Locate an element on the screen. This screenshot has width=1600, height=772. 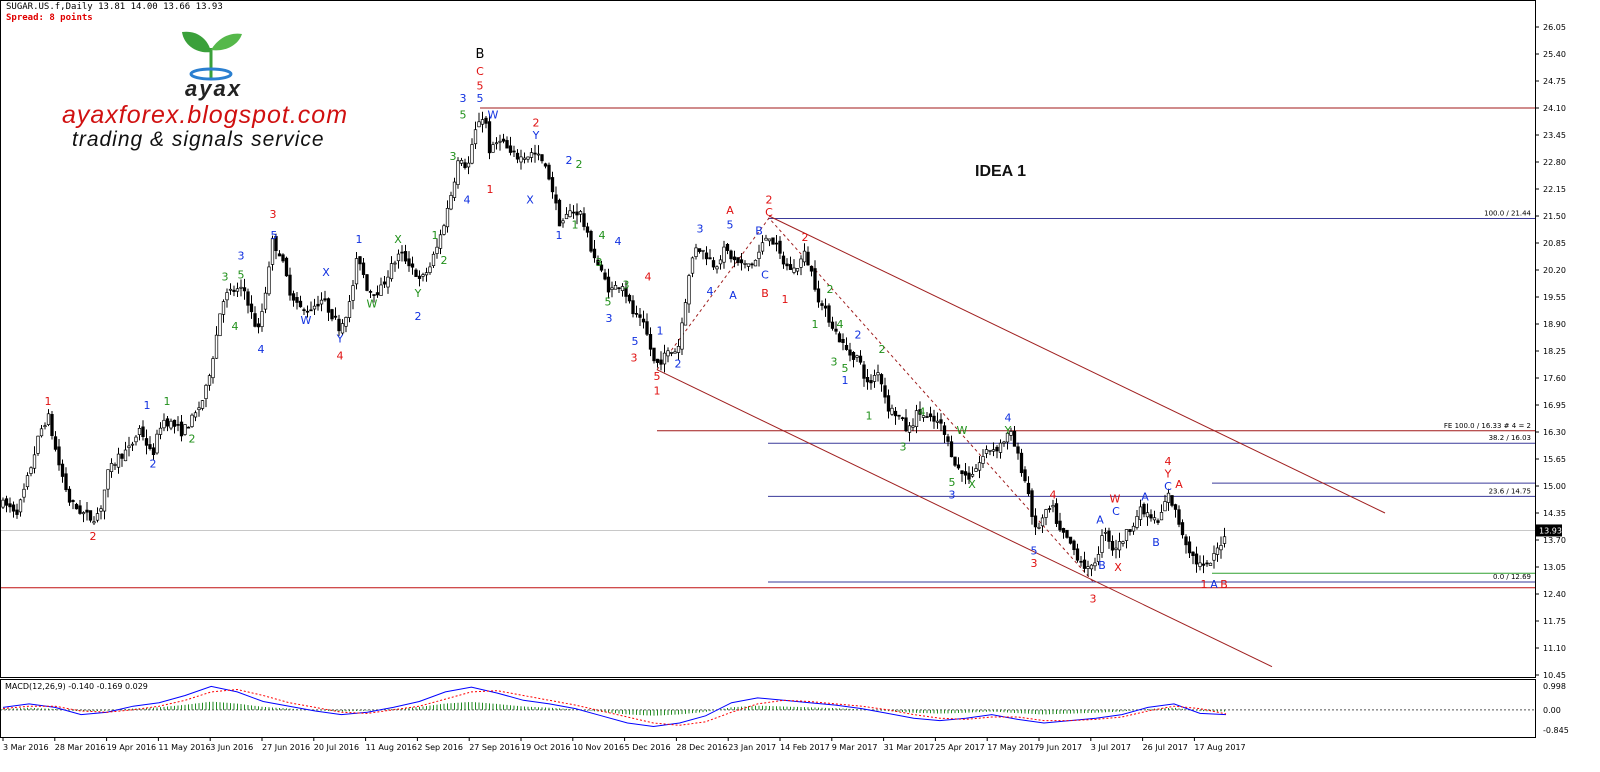
price-axis-label: 14.35 is located at coordinates (1554, 513).